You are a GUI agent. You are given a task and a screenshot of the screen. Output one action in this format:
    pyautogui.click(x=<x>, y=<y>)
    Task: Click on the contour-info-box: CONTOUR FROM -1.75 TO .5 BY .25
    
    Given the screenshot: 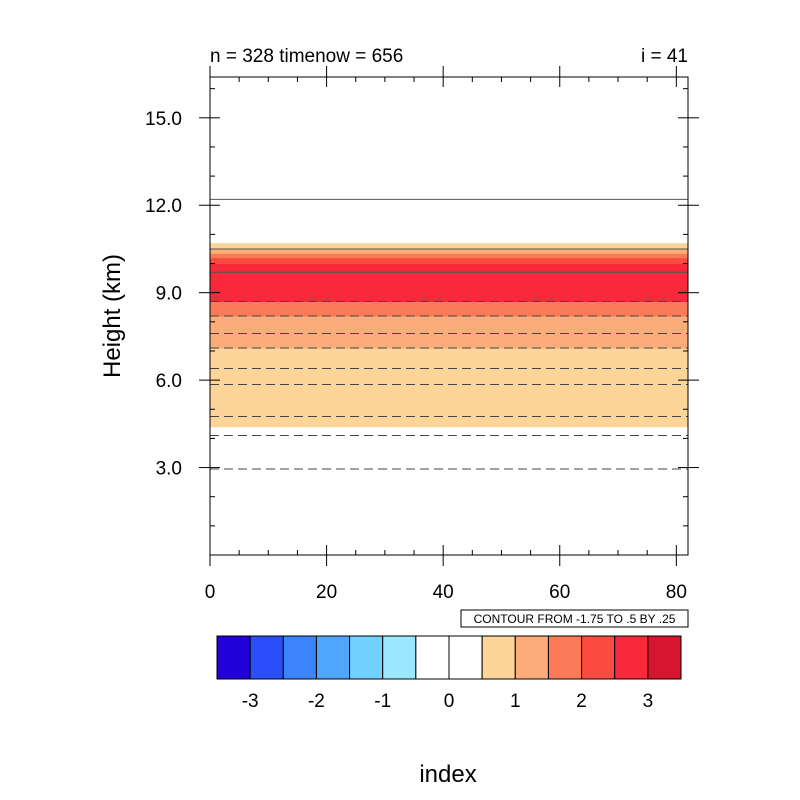 What is the action you would take?
    pyautogui.click(x=574, y=618)
    